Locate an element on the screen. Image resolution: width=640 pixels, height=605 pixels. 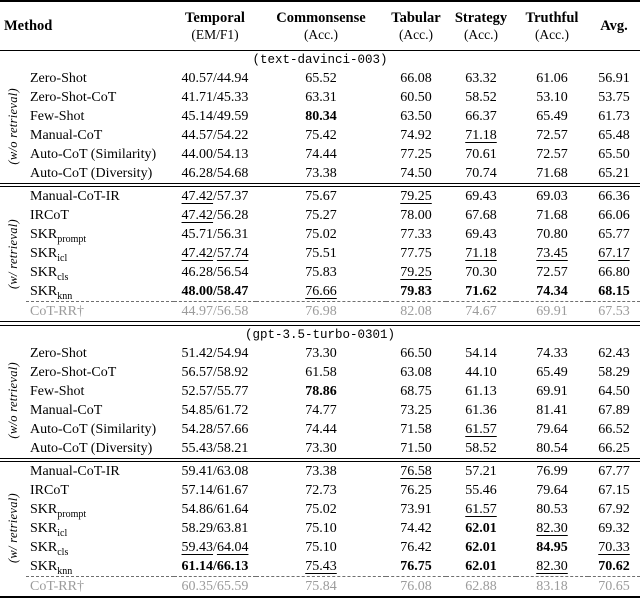
value-cell-temporal: 47.42/57.74 is located at coordinates (215, 253).